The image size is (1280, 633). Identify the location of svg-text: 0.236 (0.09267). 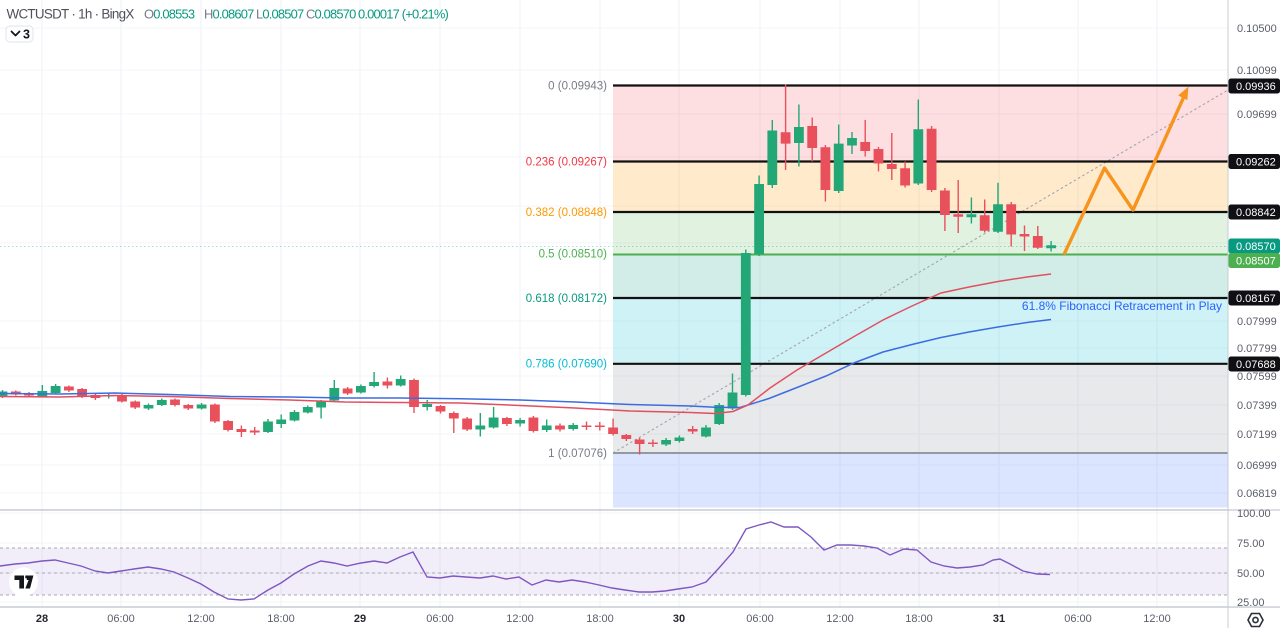
(566, 162).